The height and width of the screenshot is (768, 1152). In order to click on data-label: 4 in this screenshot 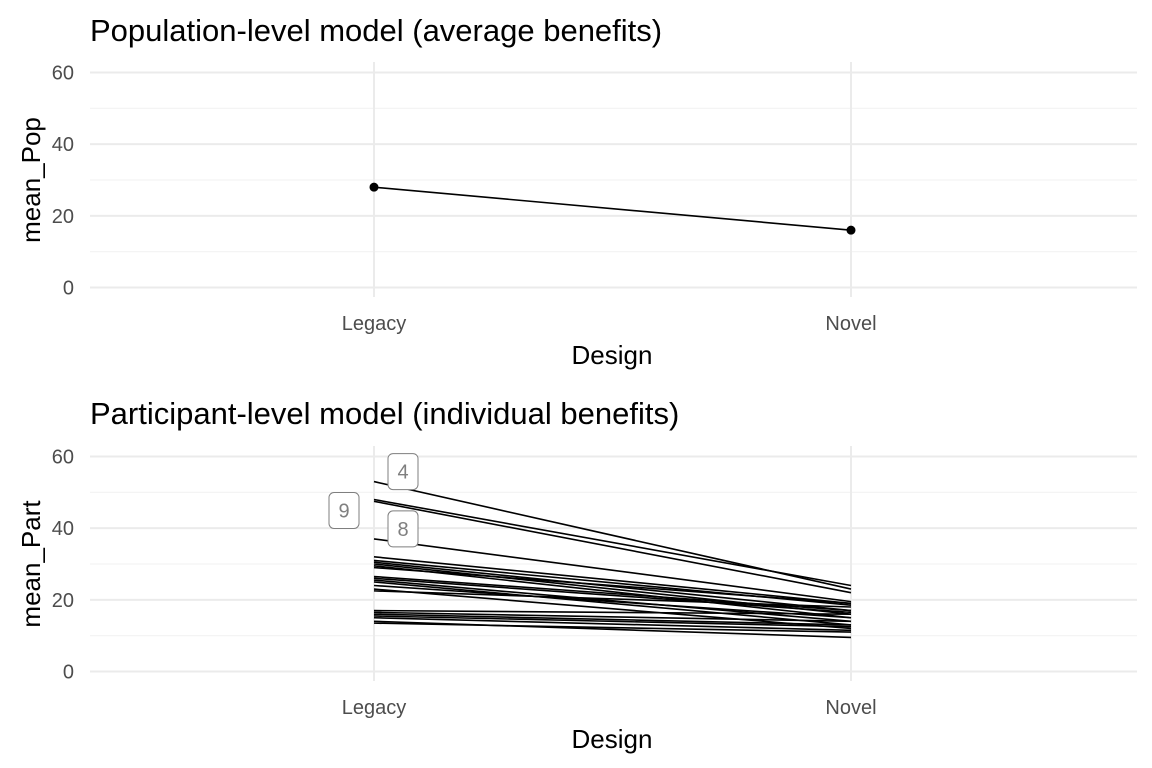, I will do `click(403, 472)`.